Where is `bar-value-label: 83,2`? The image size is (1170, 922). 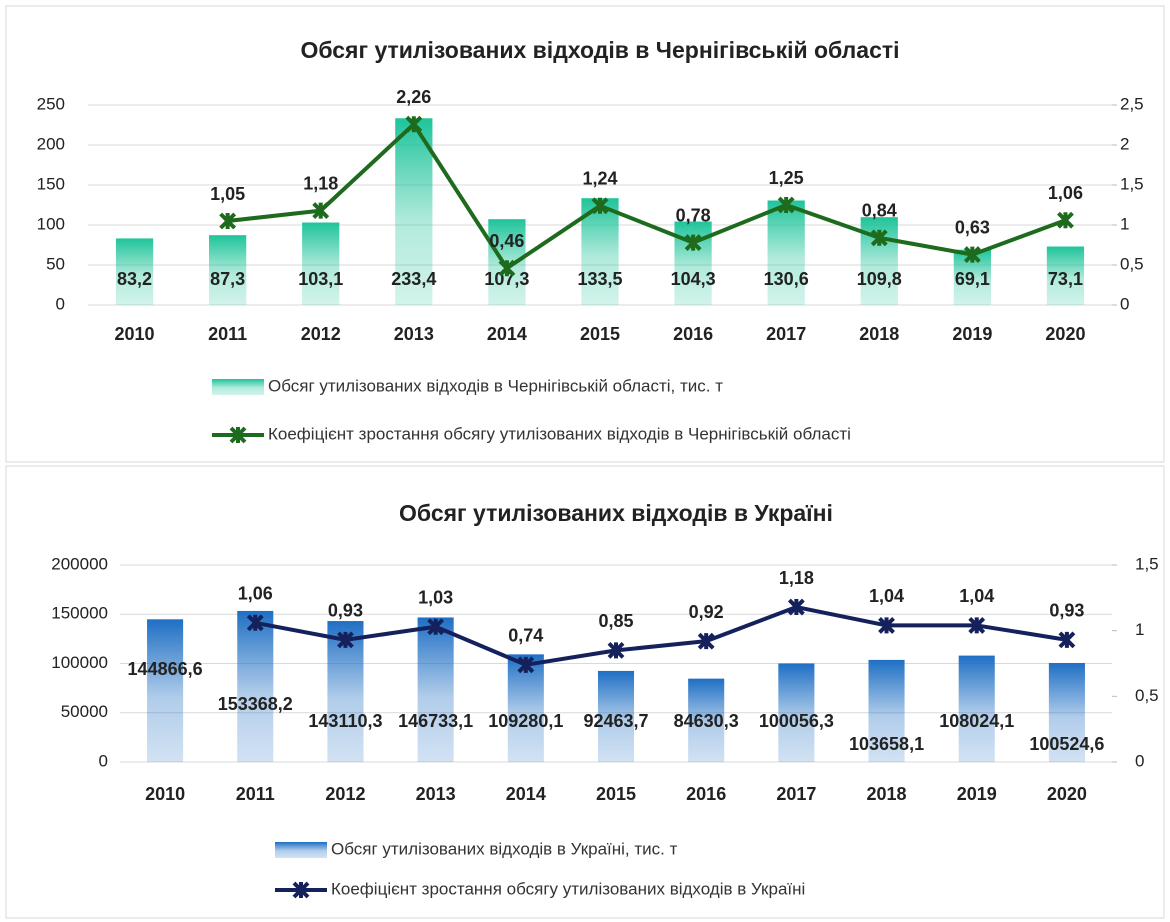
bar-value-label: 83,2 is located at coordinates (134, 279).